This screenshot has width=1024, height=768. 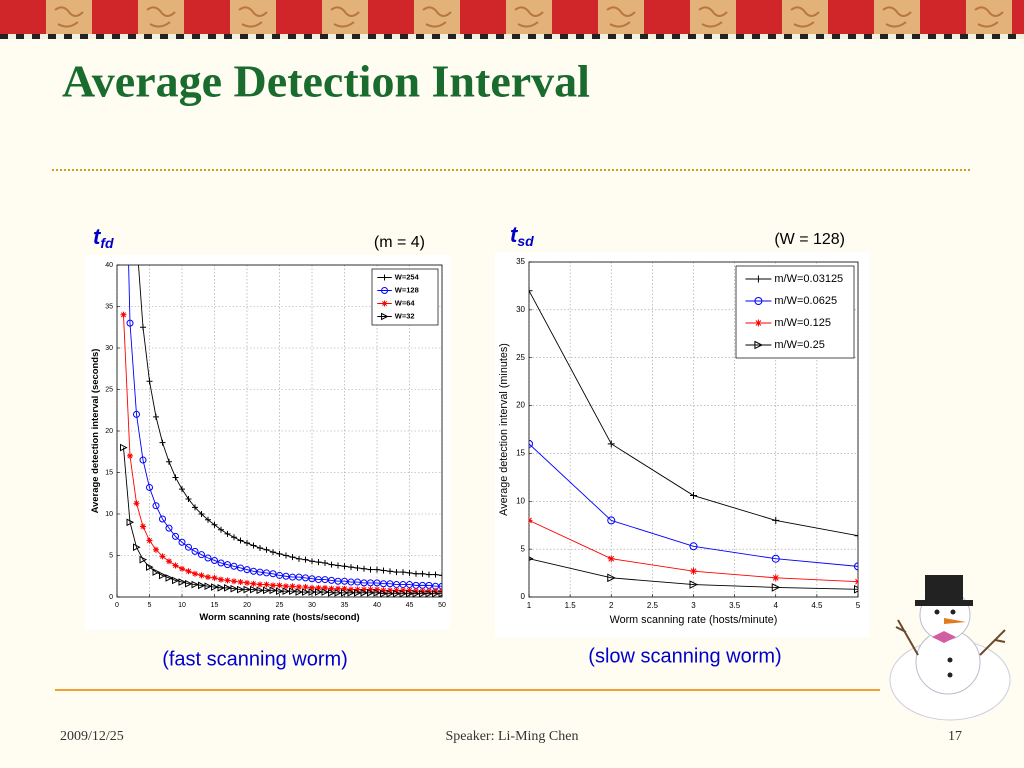 What do you see at coordinates (107, 243) in the screenshot?
I see `chart-symbol-sub: fd` at bounding box center [107, 243].